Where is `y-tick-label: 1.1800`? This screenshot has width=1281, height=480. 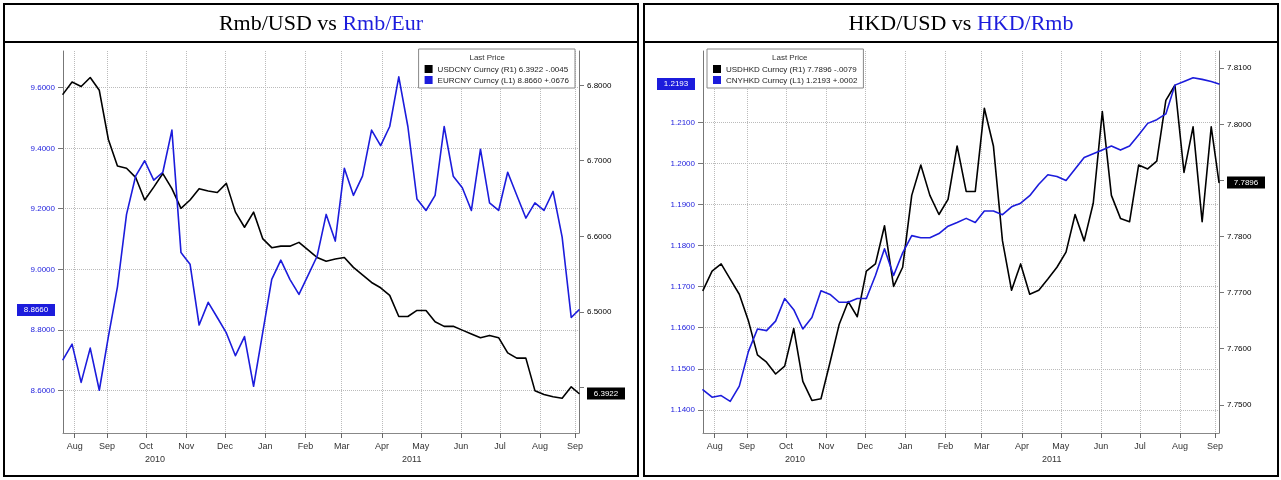
y-tick-label: 1.1800 is located at coordinates (683, 245).